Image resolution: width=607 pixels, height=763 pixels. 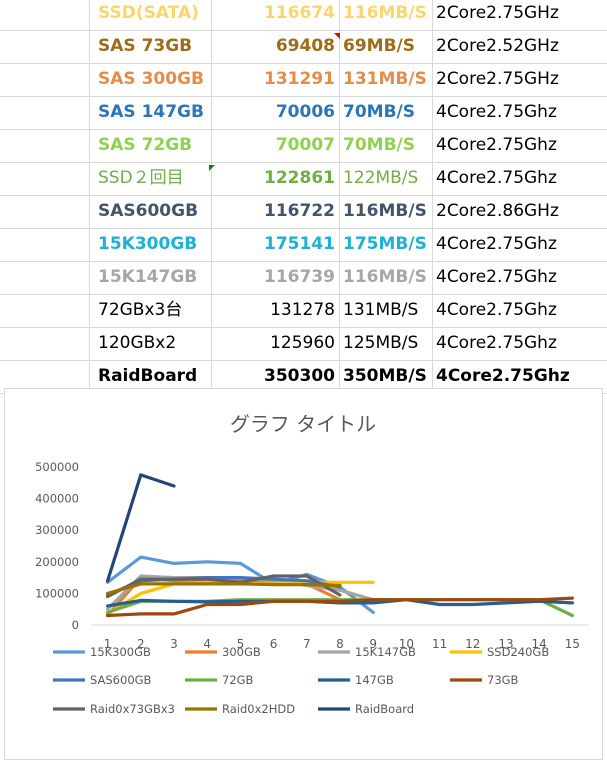 I want to click on legend-entry: Raid0x2HDD, so click(x=258, y=709).